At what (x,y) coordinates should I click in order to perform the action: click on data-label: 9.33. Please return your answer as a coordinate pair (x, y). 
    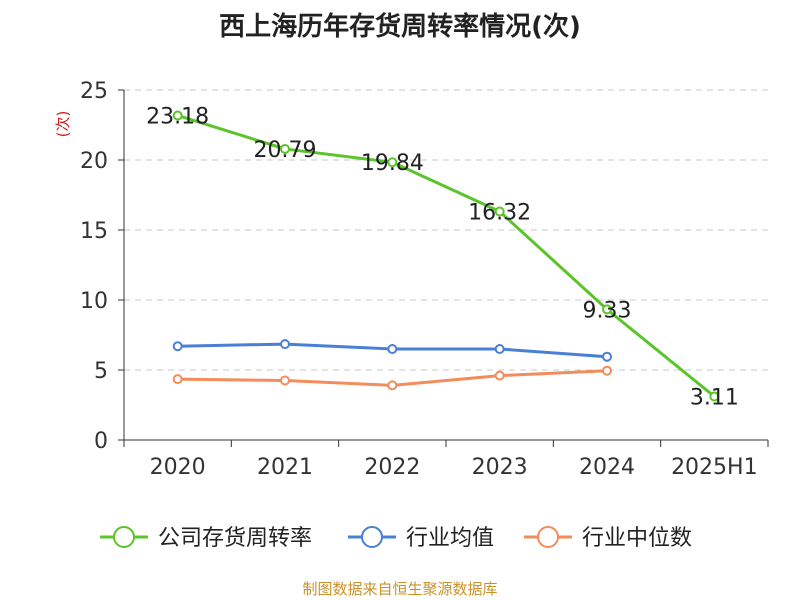
    Looking at the image, I should click on (607, 310).